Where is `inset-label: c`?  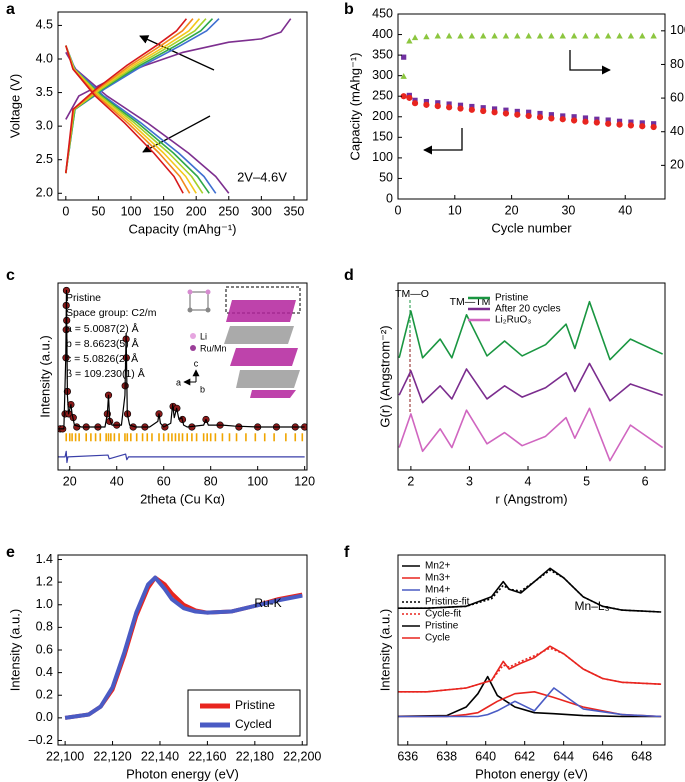
inset-label: c is located at coordinates (196, 363).